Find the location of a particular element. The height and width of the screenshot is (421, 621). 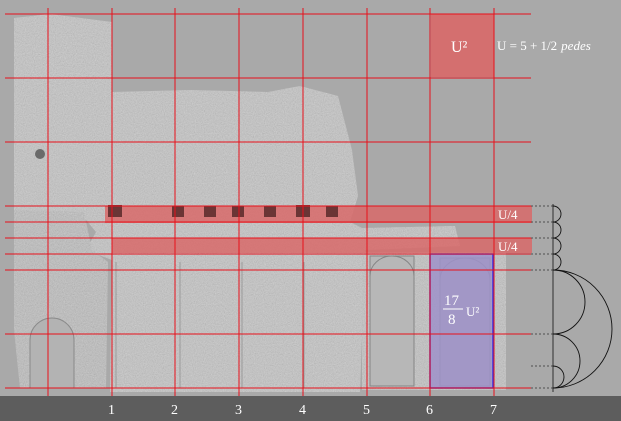

column-label-5: 5 is located at coordinates (366, 410).